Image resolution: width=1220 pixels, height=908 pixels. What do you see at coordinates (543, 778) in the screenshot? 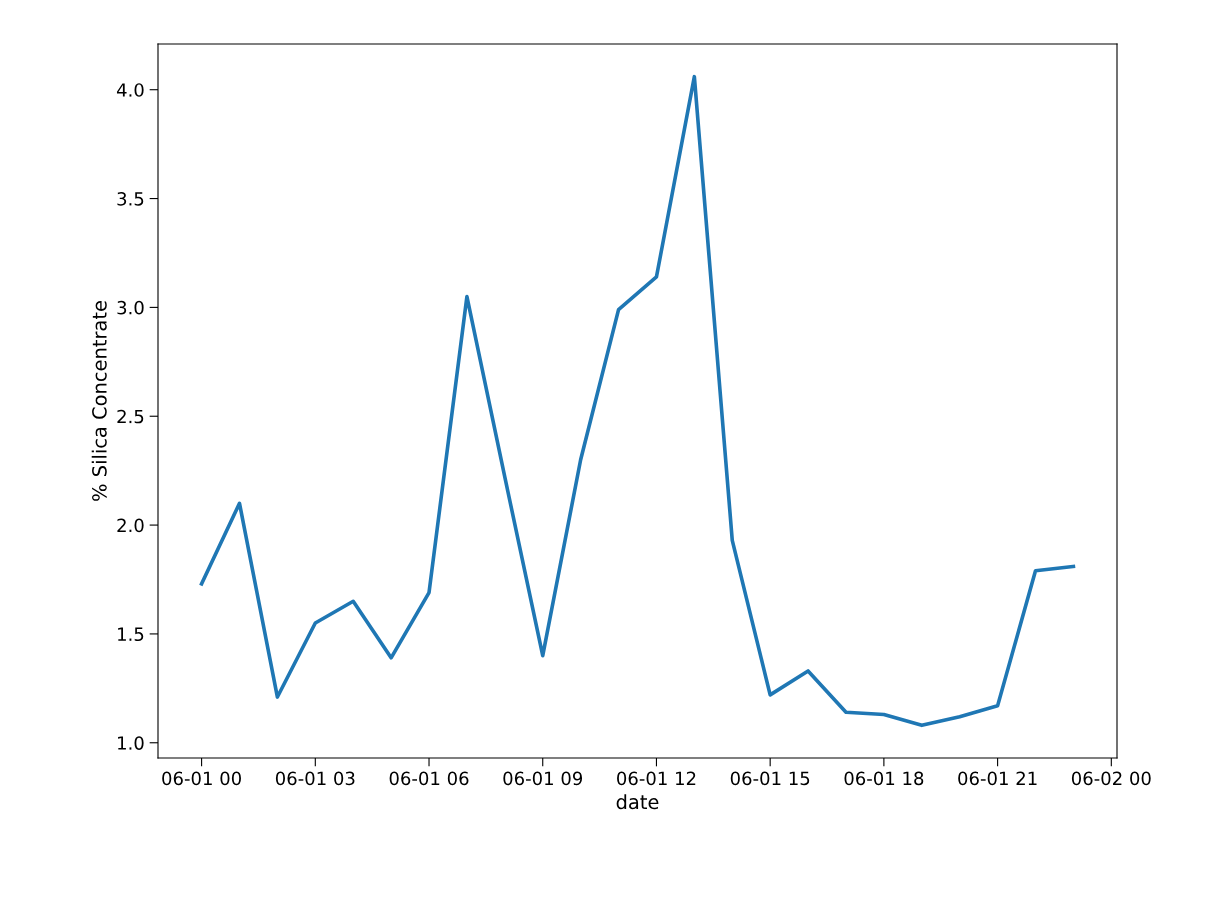
I see `x-tick-label: 06-01 09` at bounding box center [543, 778].